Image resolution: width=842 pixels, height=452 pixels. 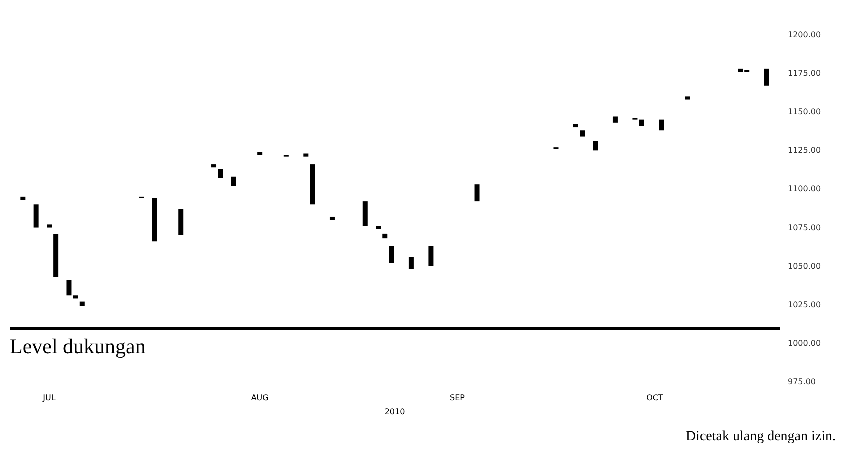 I want to click on y-tick-label: 1000.00, so click(x=805, y=343).